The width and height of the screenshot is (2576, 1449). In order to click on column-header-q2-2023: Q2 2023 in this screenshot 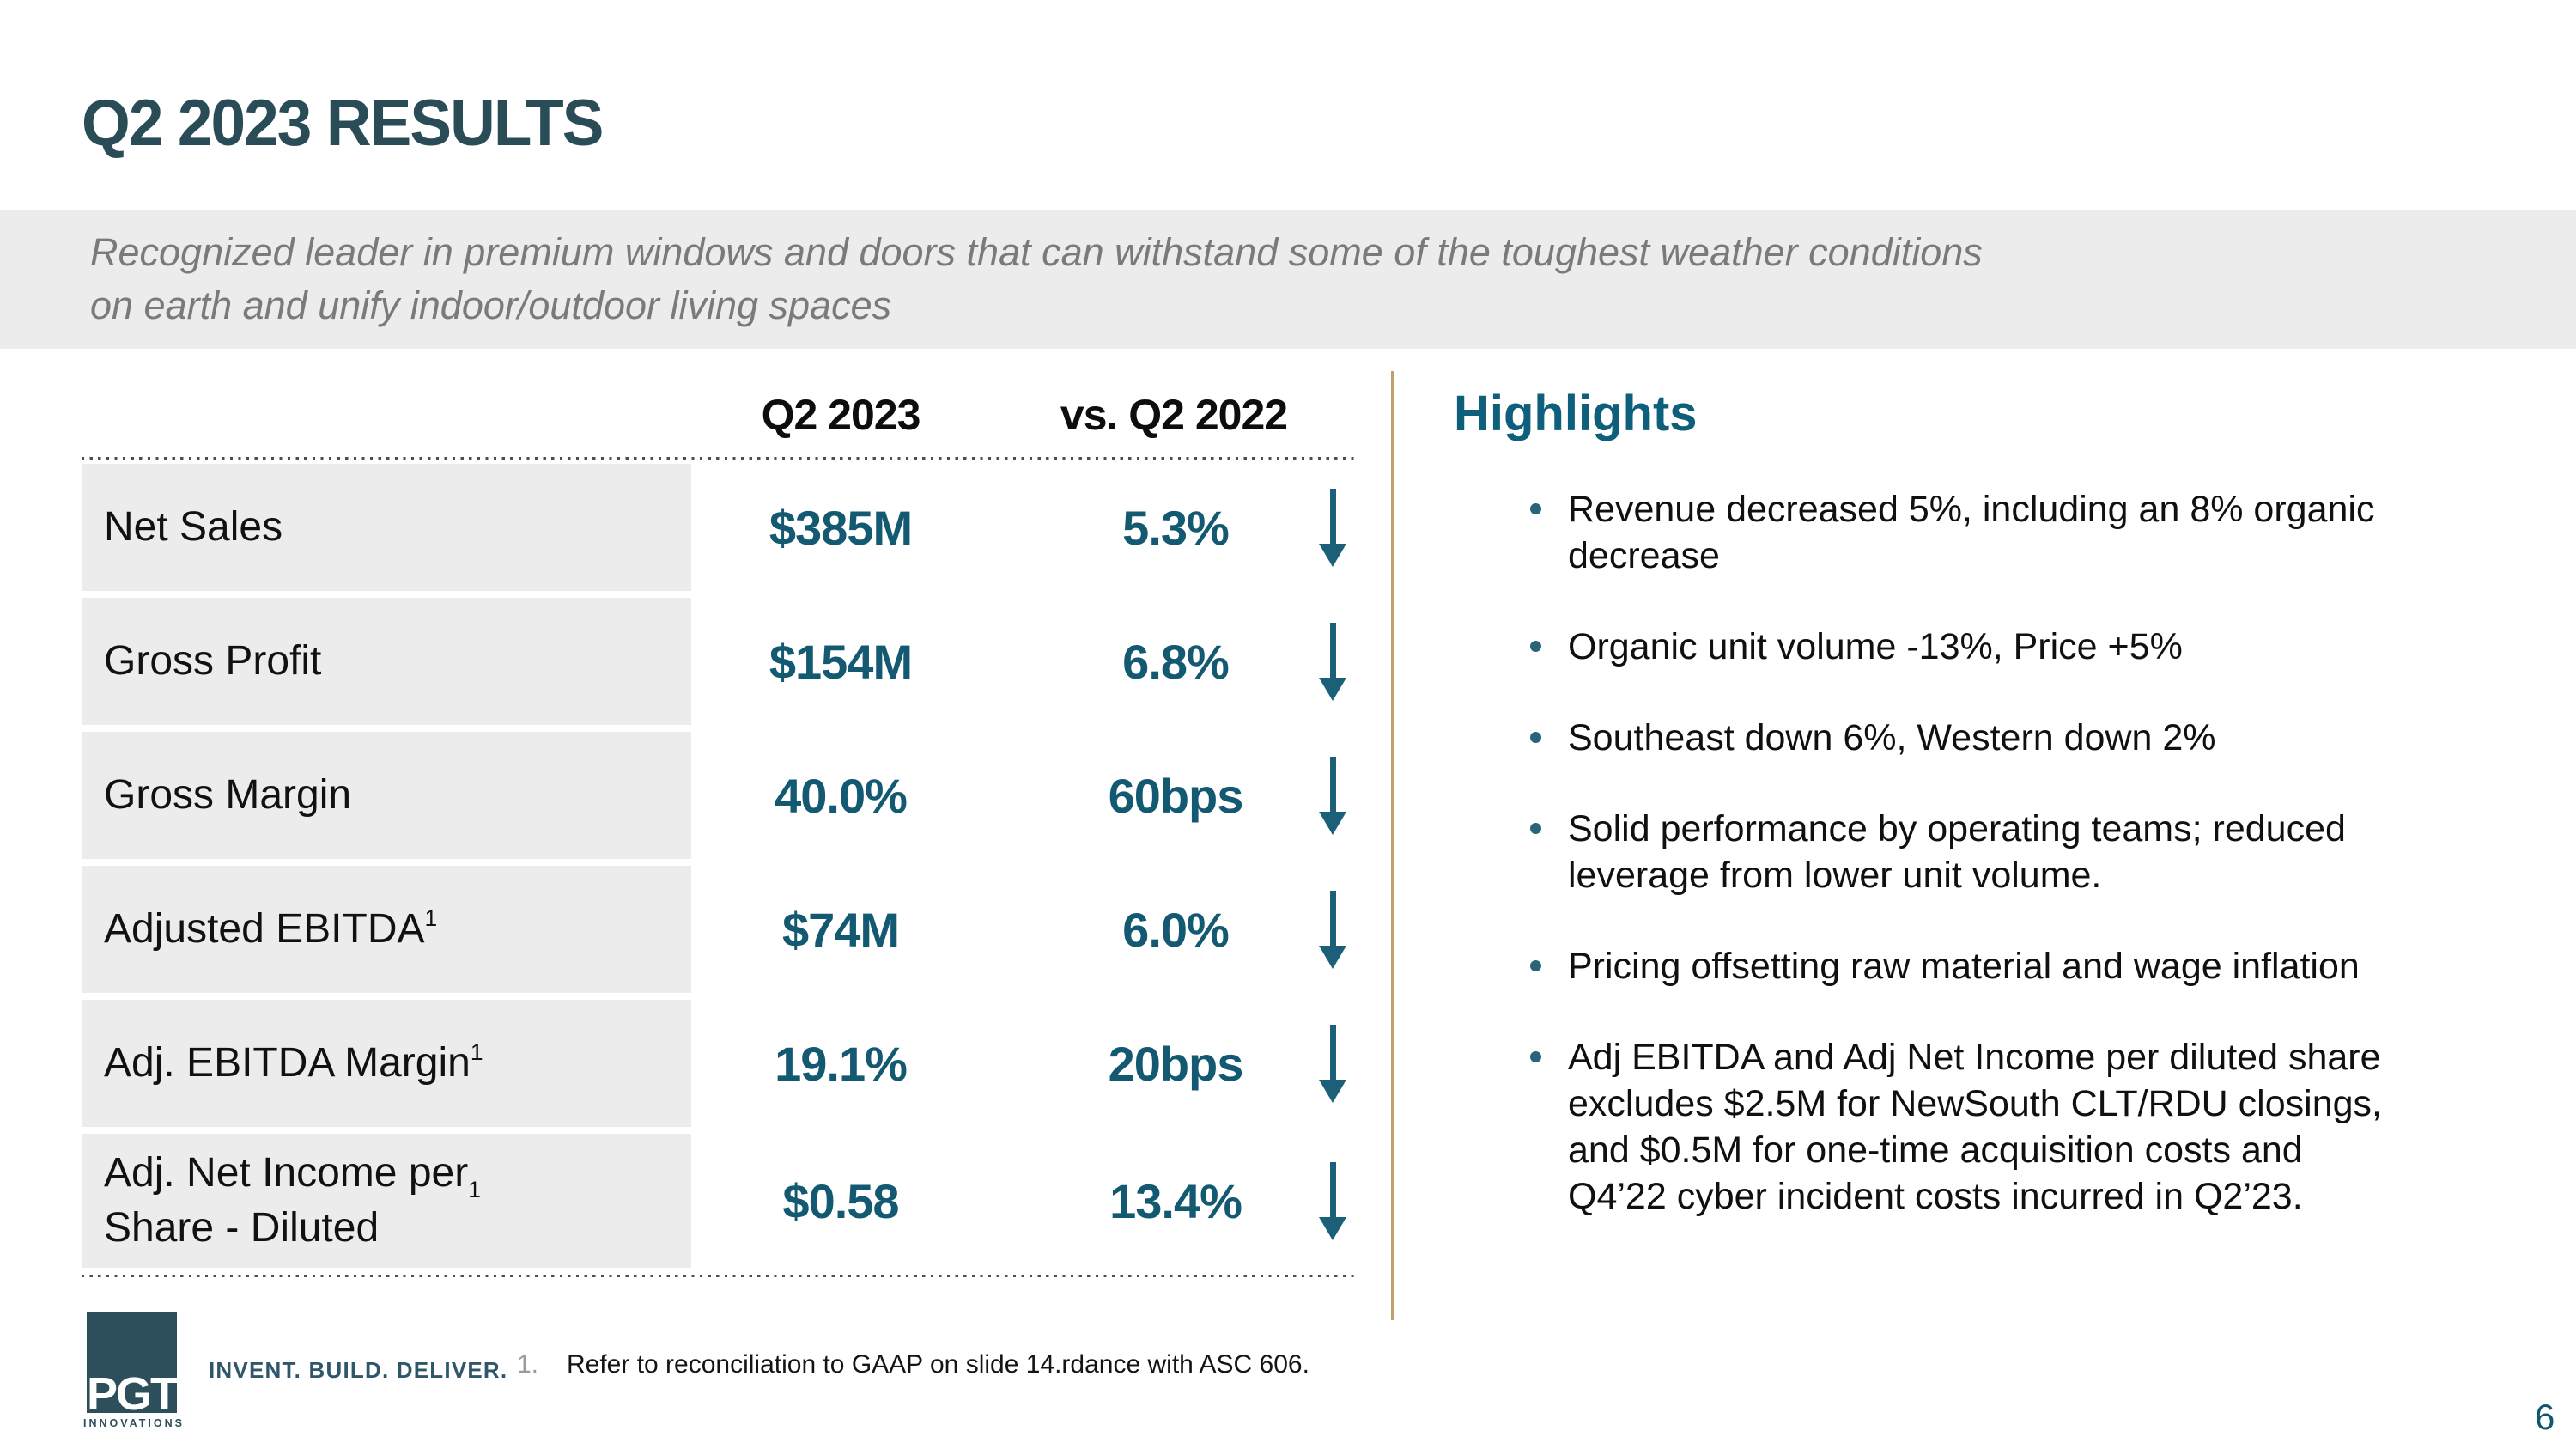, I will do `click(841, 415)`.